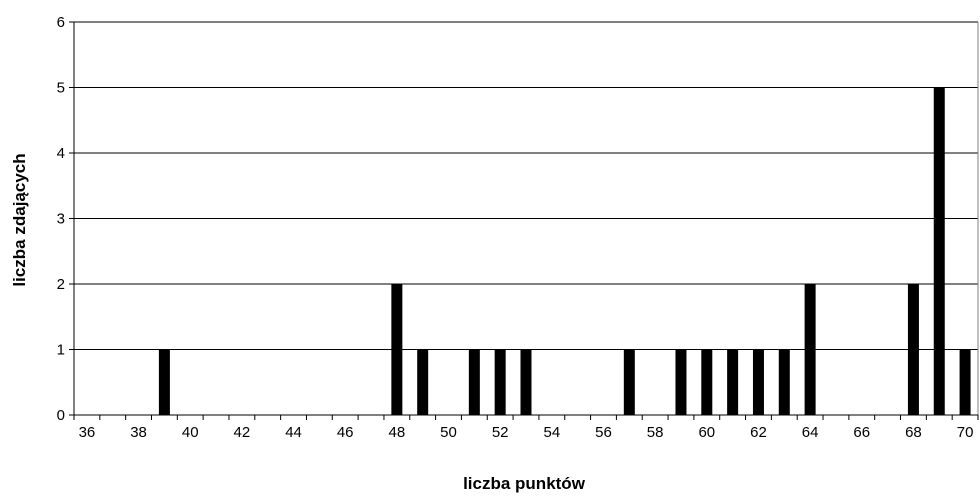 The width and height of the screenshot is (980, 496). What do you see at coordinates (293, 432) in the screenshot?
I see `x-tick-label: 44` at bounding box center [293, 432].